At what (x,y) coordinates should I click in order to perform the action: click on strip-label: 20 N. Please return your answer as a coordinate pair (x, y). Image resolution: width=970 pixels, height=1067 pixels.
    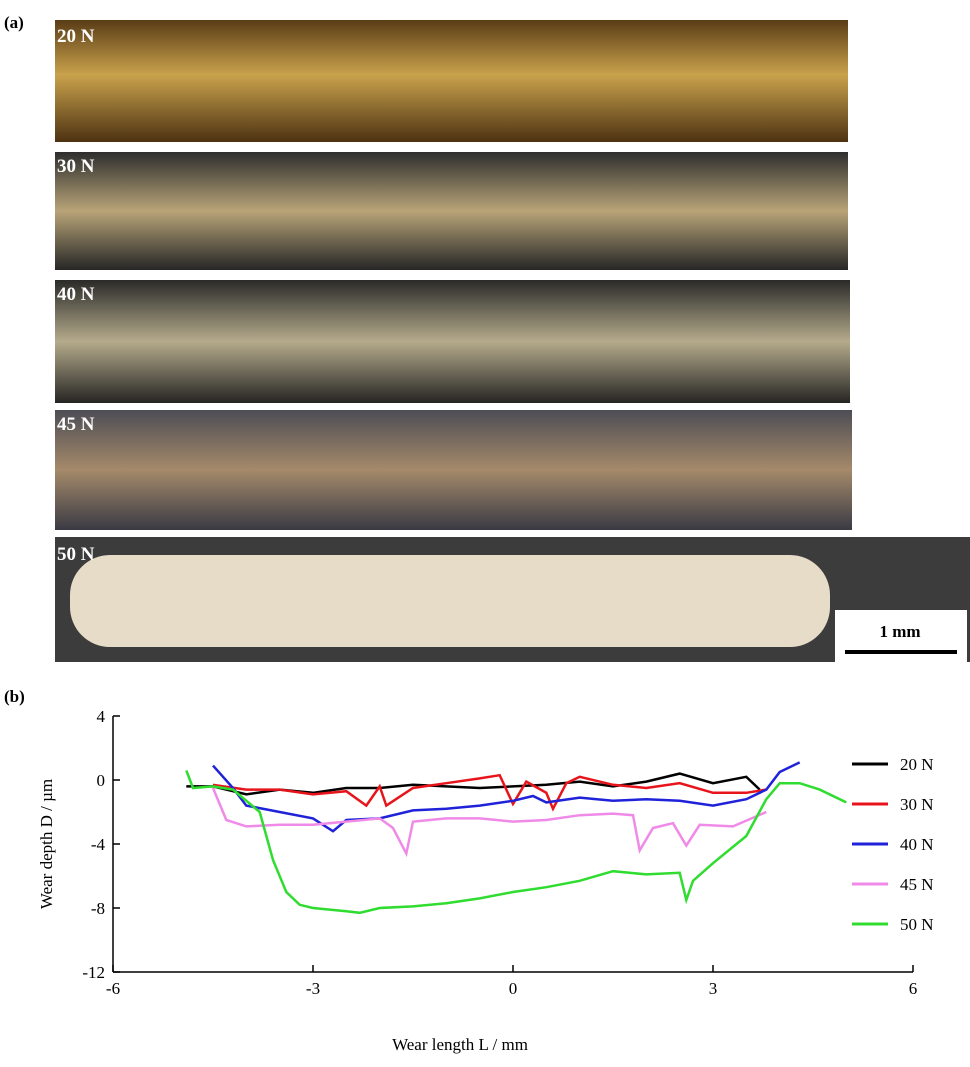
    Looking at the image, I should click on (76, 36).